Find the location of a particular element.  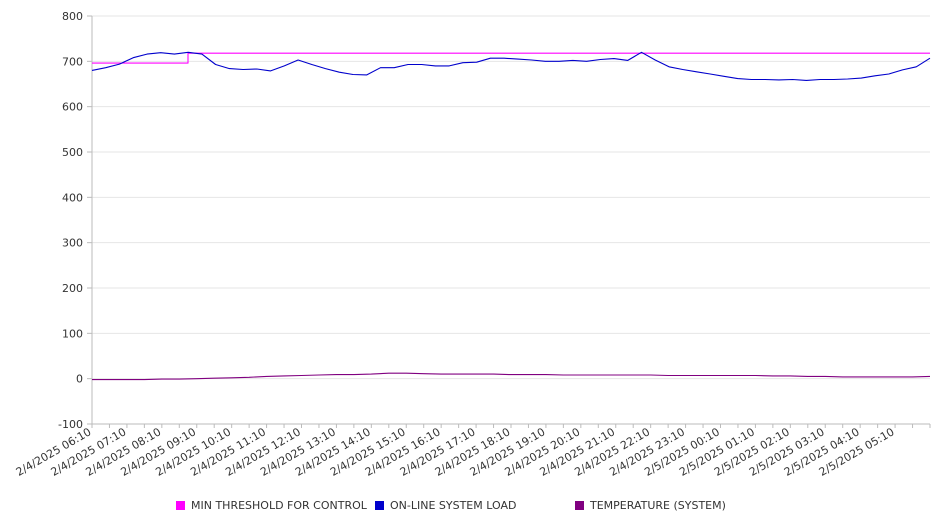

y-tick-label: 300 is located at coordinates (72, 243).